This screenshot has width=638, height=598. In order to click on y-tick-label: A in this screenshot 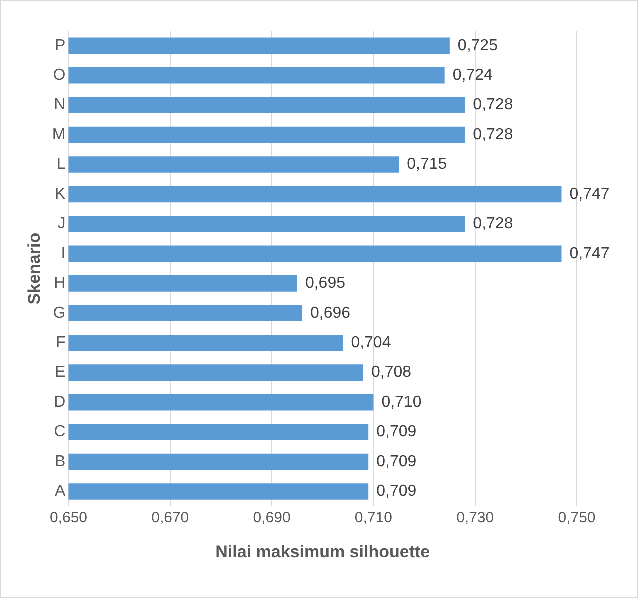, I will do `click(60, 491)`.